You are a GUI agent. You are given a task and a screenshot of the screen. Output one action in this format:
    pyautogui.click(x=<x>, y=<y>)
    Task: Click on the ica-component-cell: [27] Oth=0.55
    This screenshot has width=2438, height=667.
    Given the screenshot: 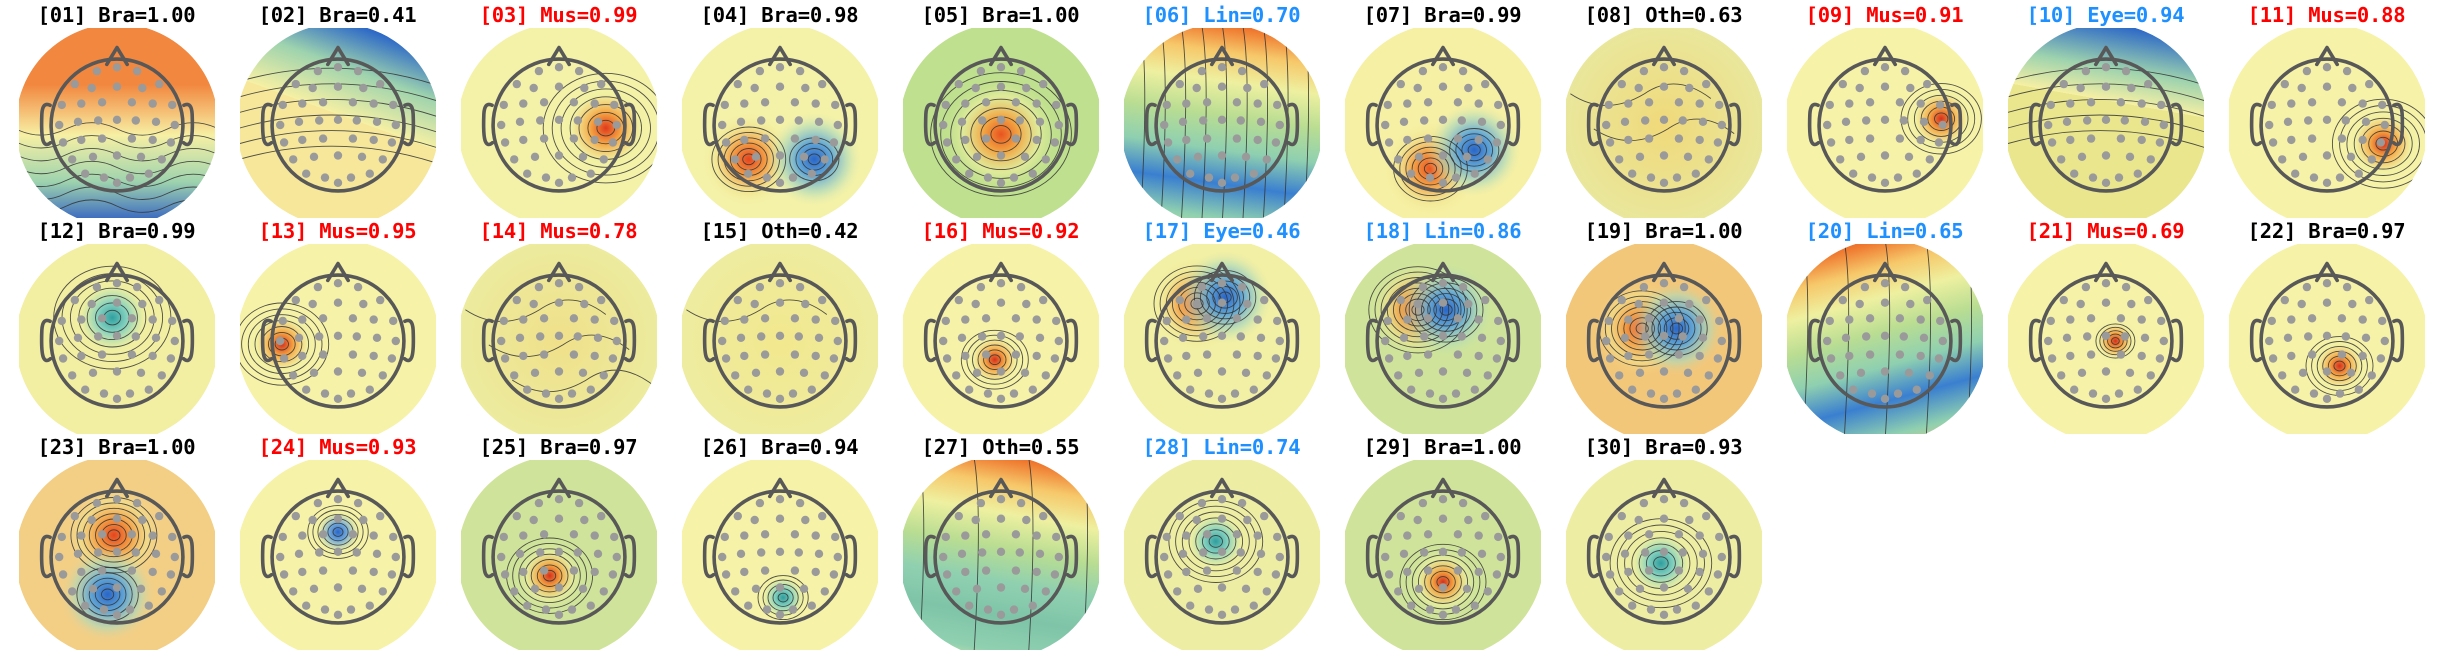 What is the action you would take?
    pyautogui.click(x=1000, y=542)
    